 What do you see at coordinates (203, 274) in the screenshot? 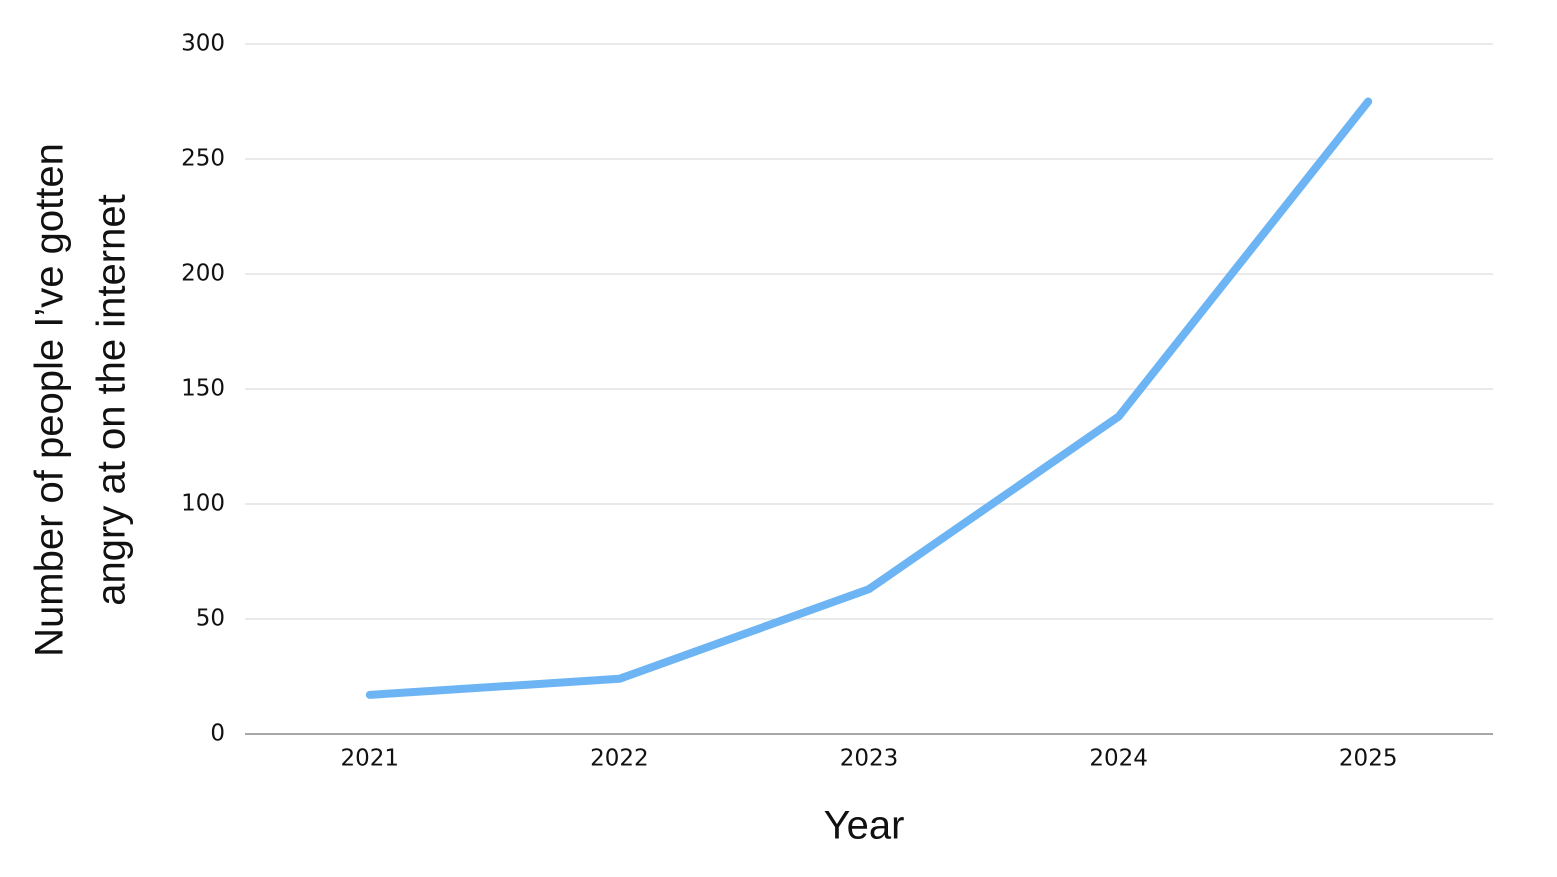
I see `y-tick-label: 200` at bounding box center [203, 274].